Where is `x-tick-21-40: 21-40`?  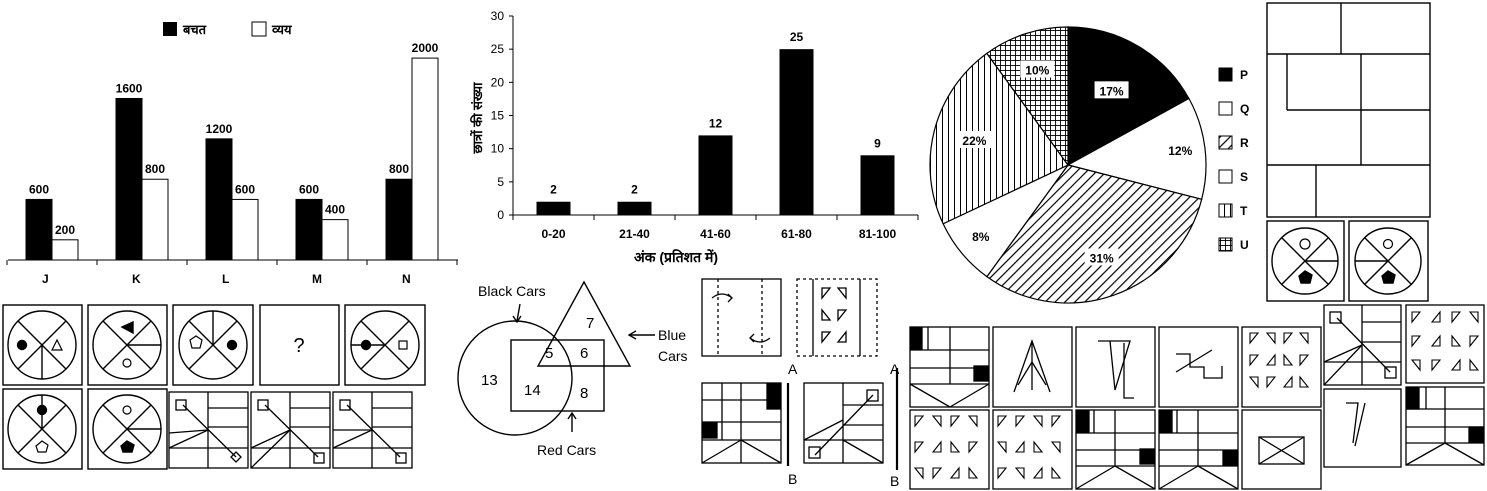 x-tick-21-40: 21-40 is located at coordinates (634, 234).